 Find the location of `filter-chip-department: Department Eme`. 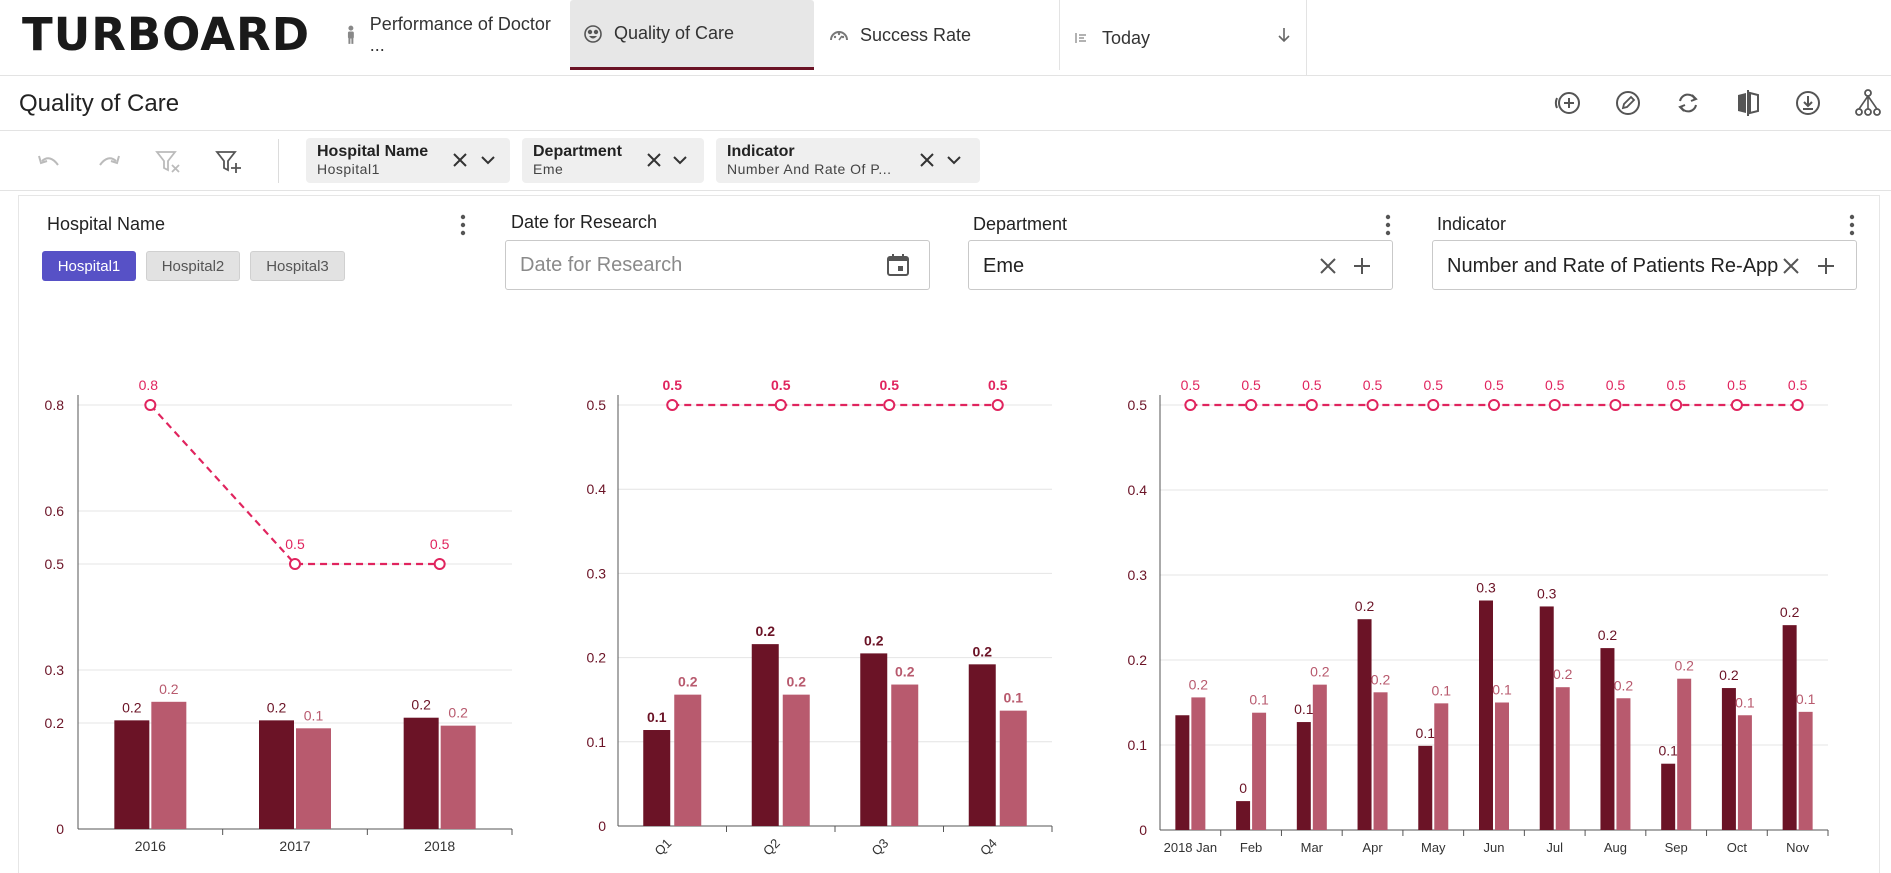

filter-chip-department: Department Eme is located at coordinates (613, 160).